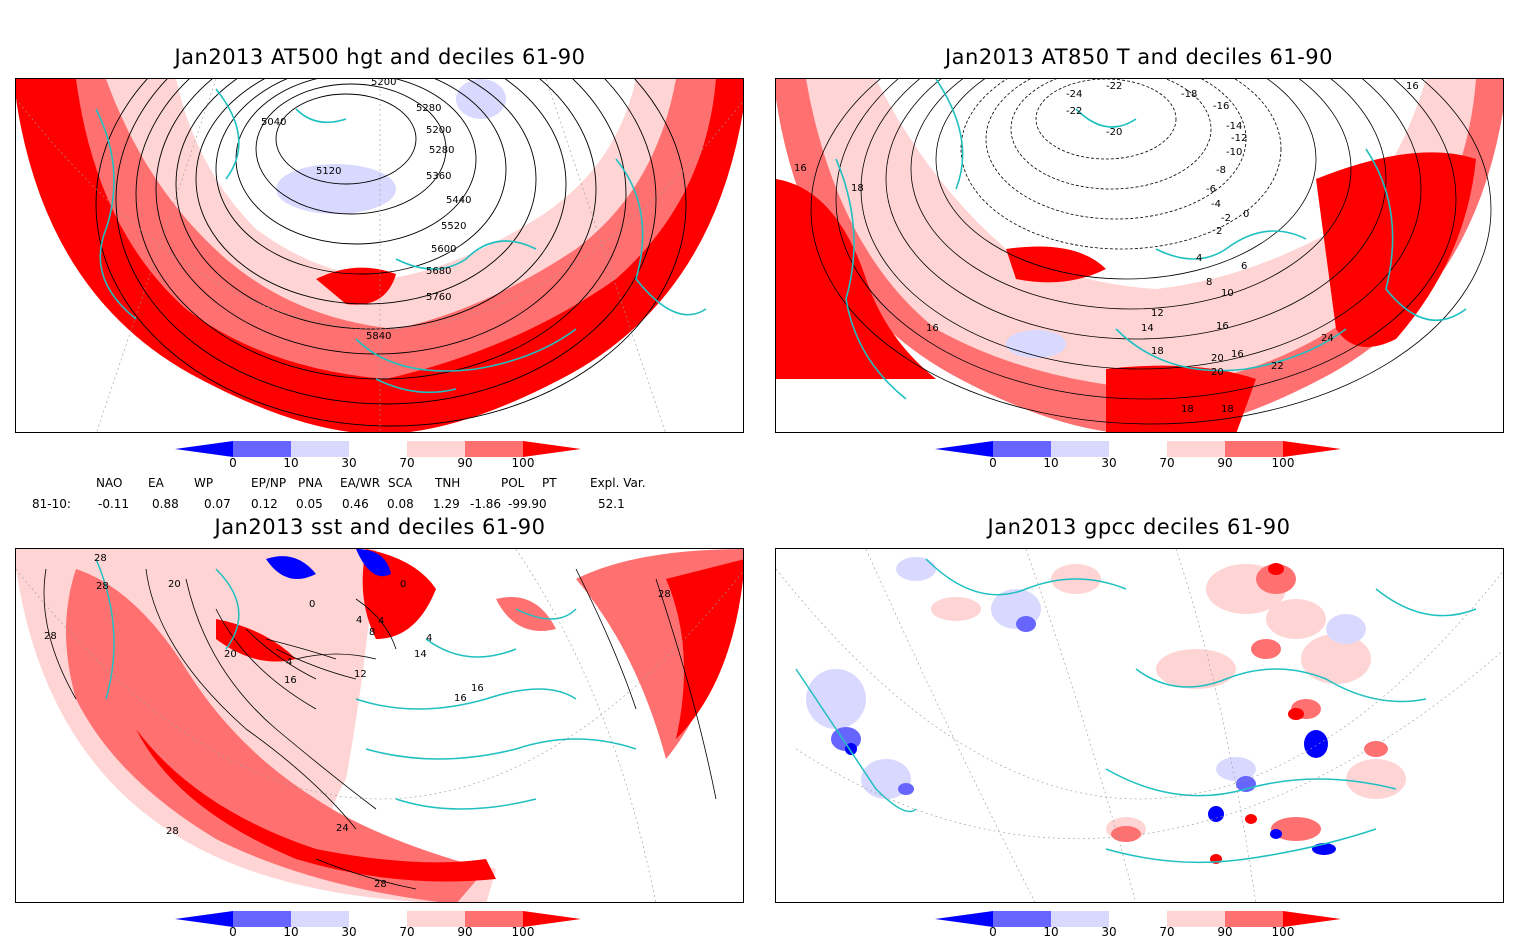 The image size is (1520, 940). What do you see at coordinates (1249, 703) in the screenshot?
I see `decile-90-100-patches` at bounding box center [1249, 703].